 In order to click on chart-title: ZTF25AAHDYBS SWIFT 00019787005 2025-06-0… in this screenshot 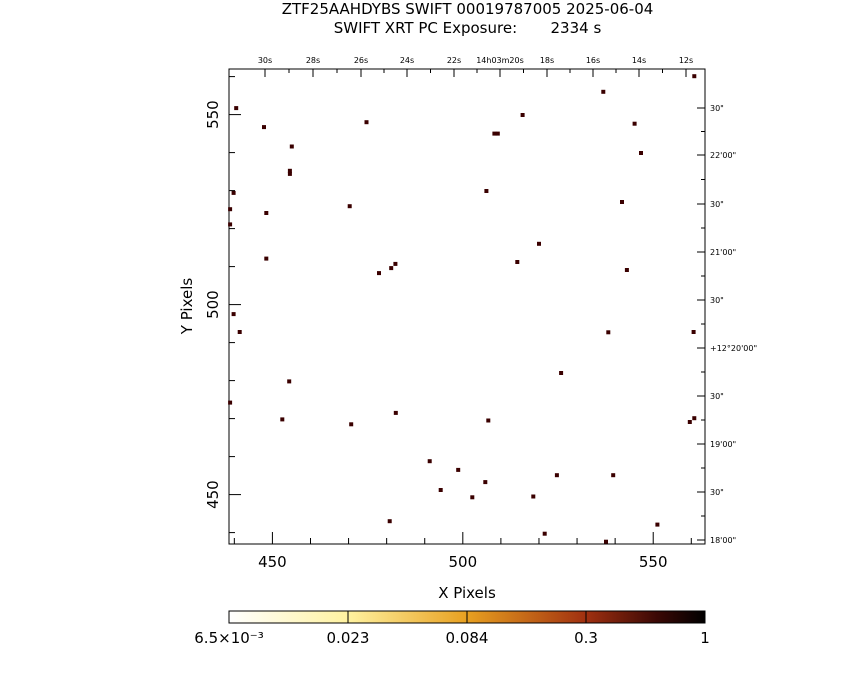, I will do `click(467, 9)`.